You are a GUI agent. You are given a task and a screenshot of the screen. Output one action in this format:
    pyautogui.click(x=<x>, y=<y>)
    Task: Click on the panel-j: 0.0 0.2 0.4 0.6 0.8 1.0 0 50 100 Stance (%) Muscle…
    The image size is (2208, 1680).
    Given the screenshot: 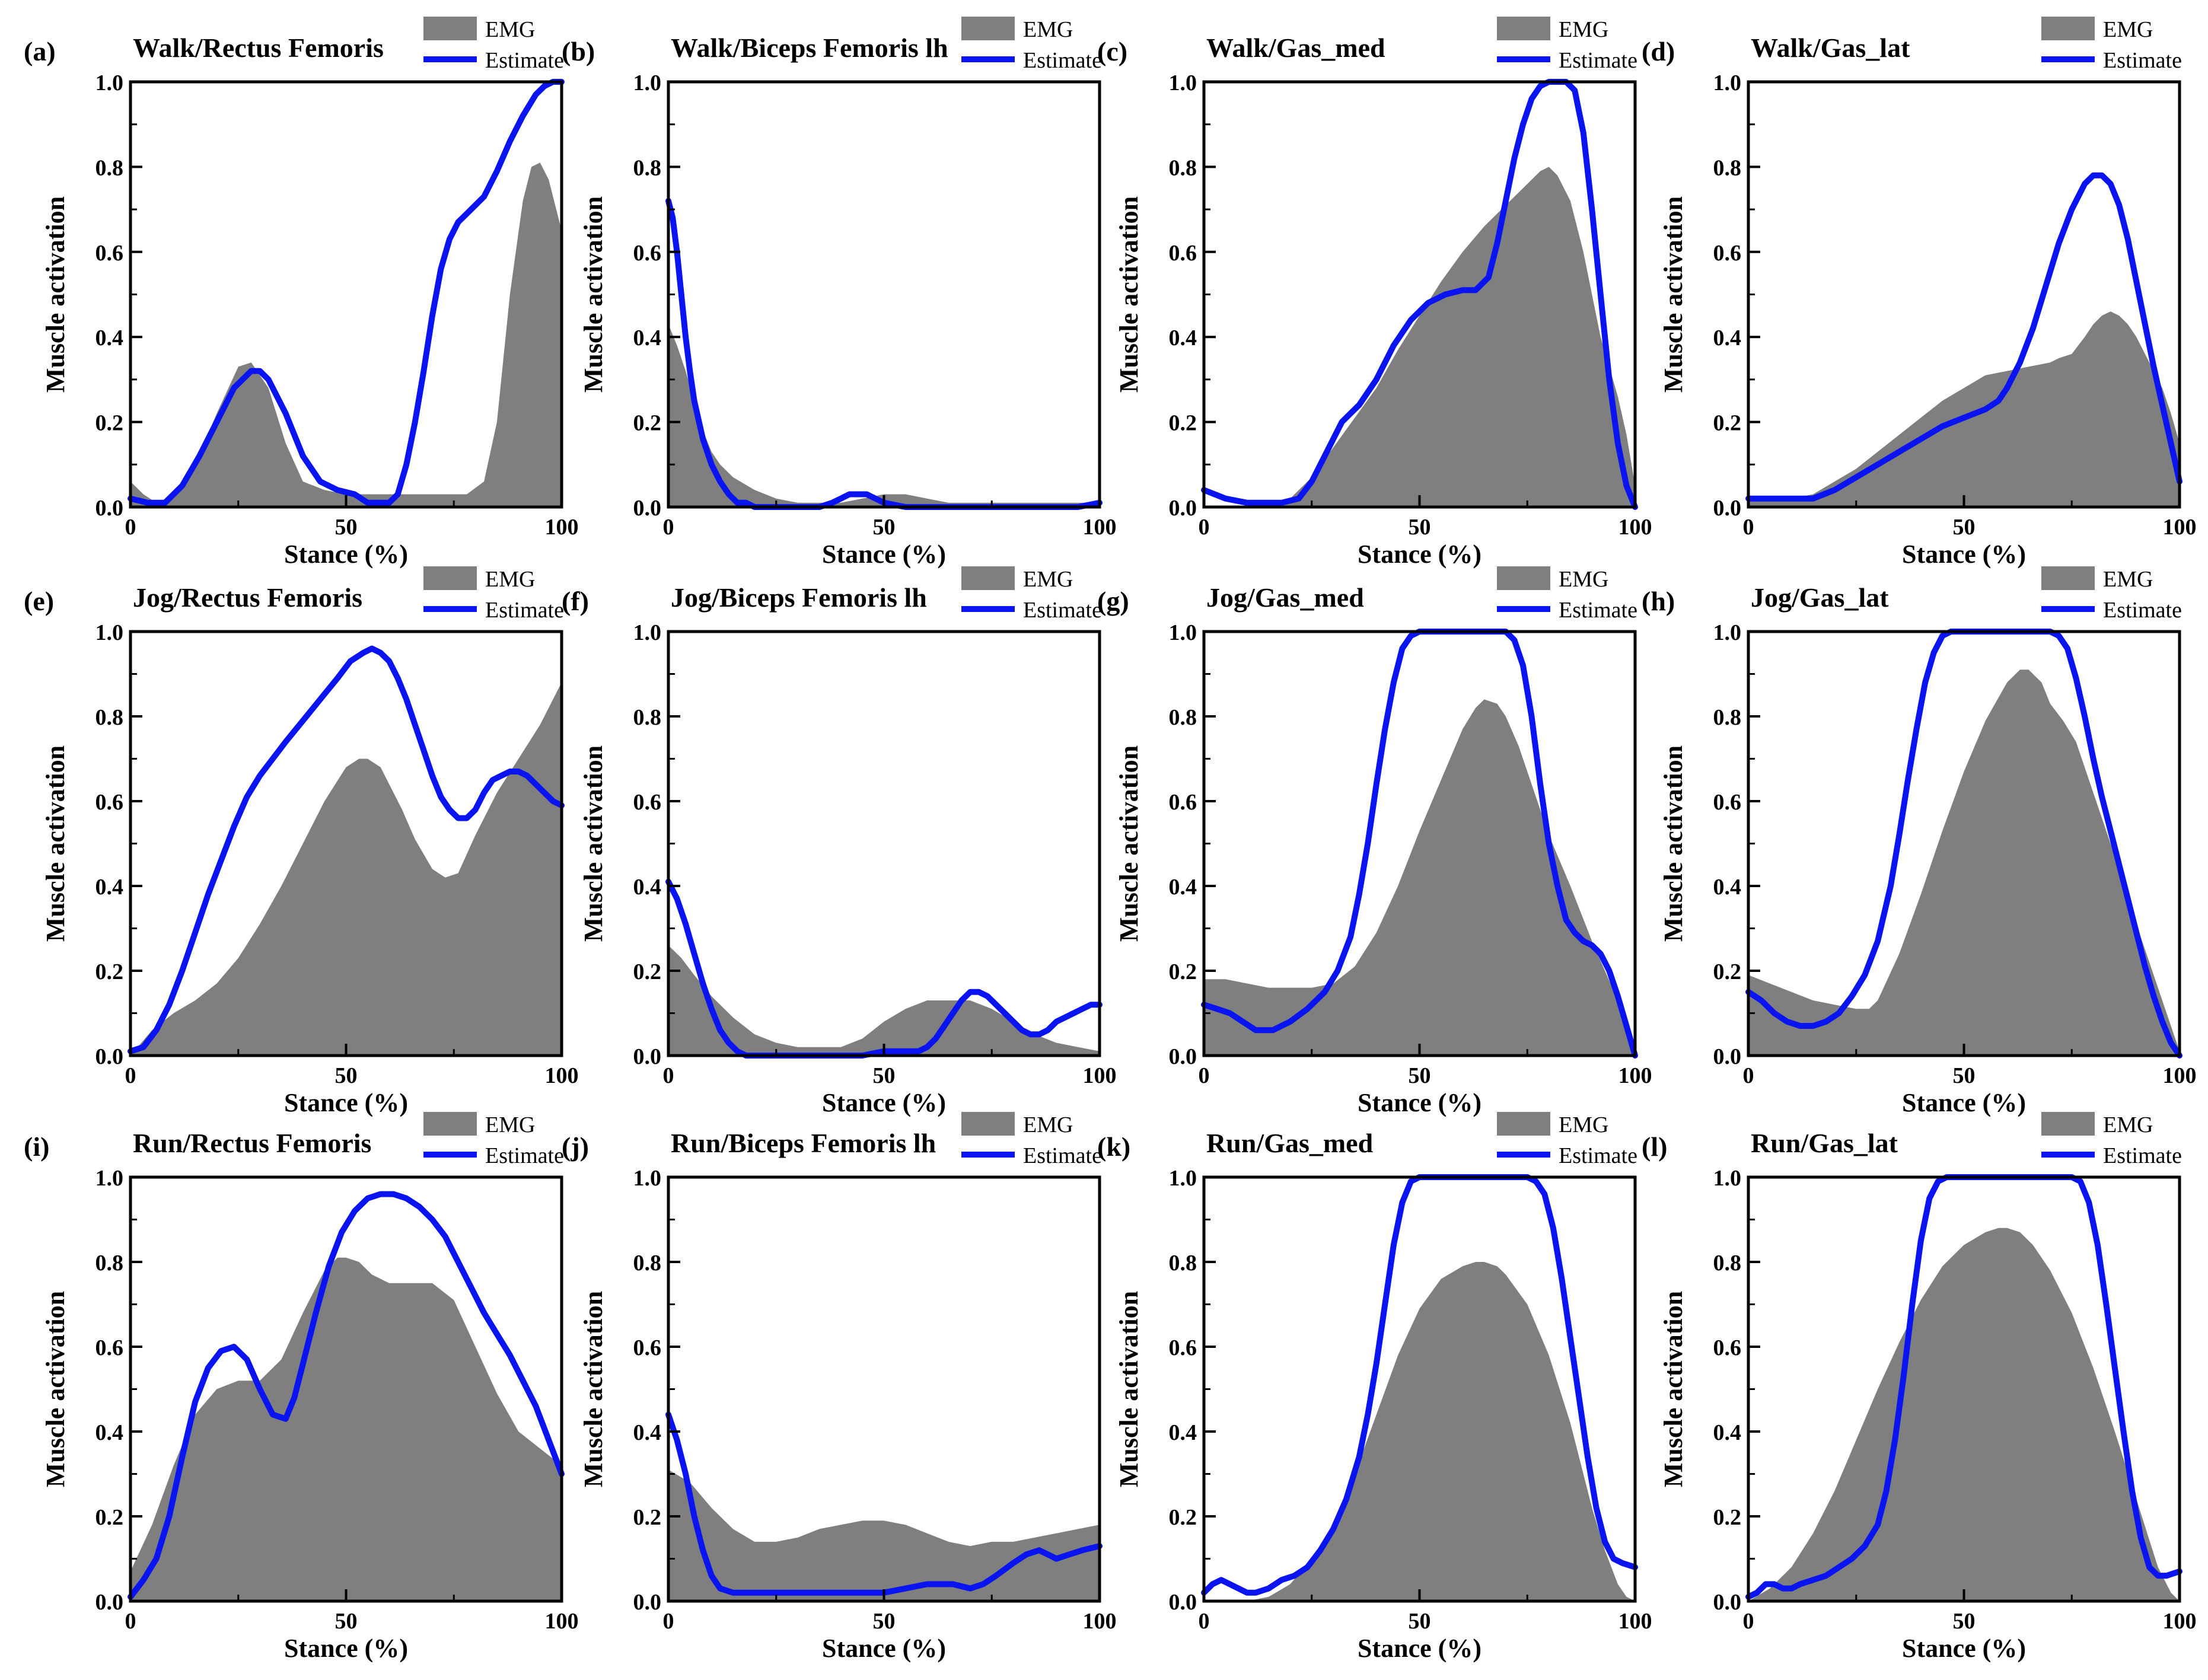 What is the action you would take?
    pyautogui.click(x=839, y=1387)
    